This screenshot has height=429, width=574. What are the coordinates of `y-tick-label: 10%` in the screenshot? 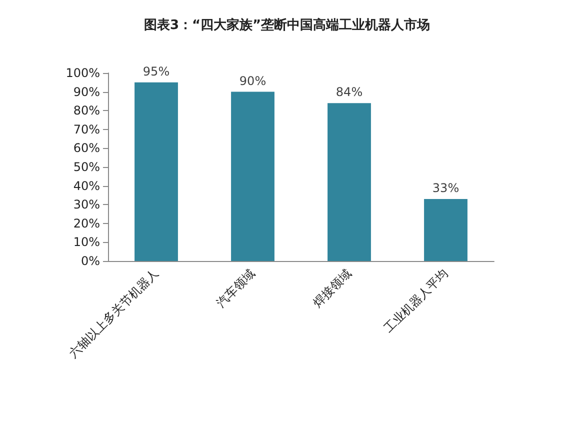 It's located at (86, 242).